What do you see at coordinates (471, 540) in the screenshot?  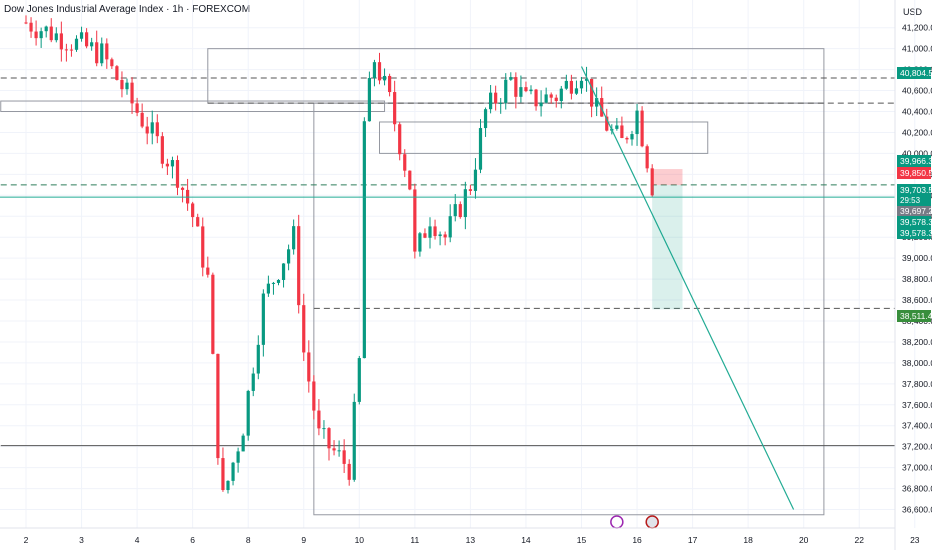 I see `x-tick-label: 13` at bounding box center [471, 540].